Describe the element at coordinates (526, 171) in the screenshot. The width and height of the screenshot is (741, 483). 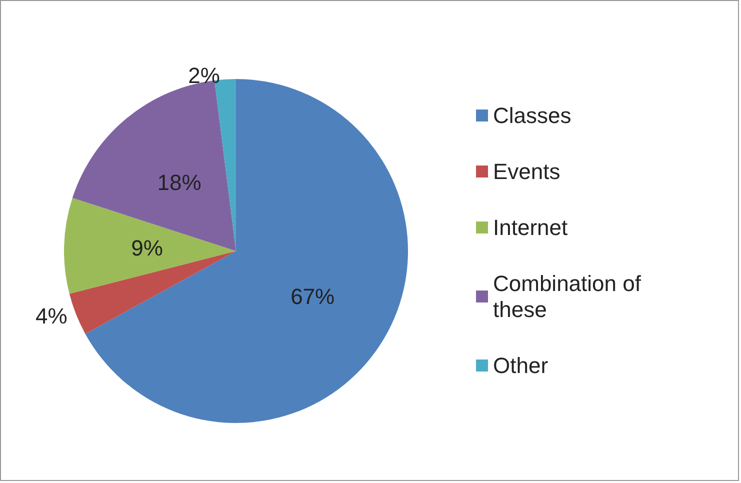
I see `legend-label: Events` at that location.